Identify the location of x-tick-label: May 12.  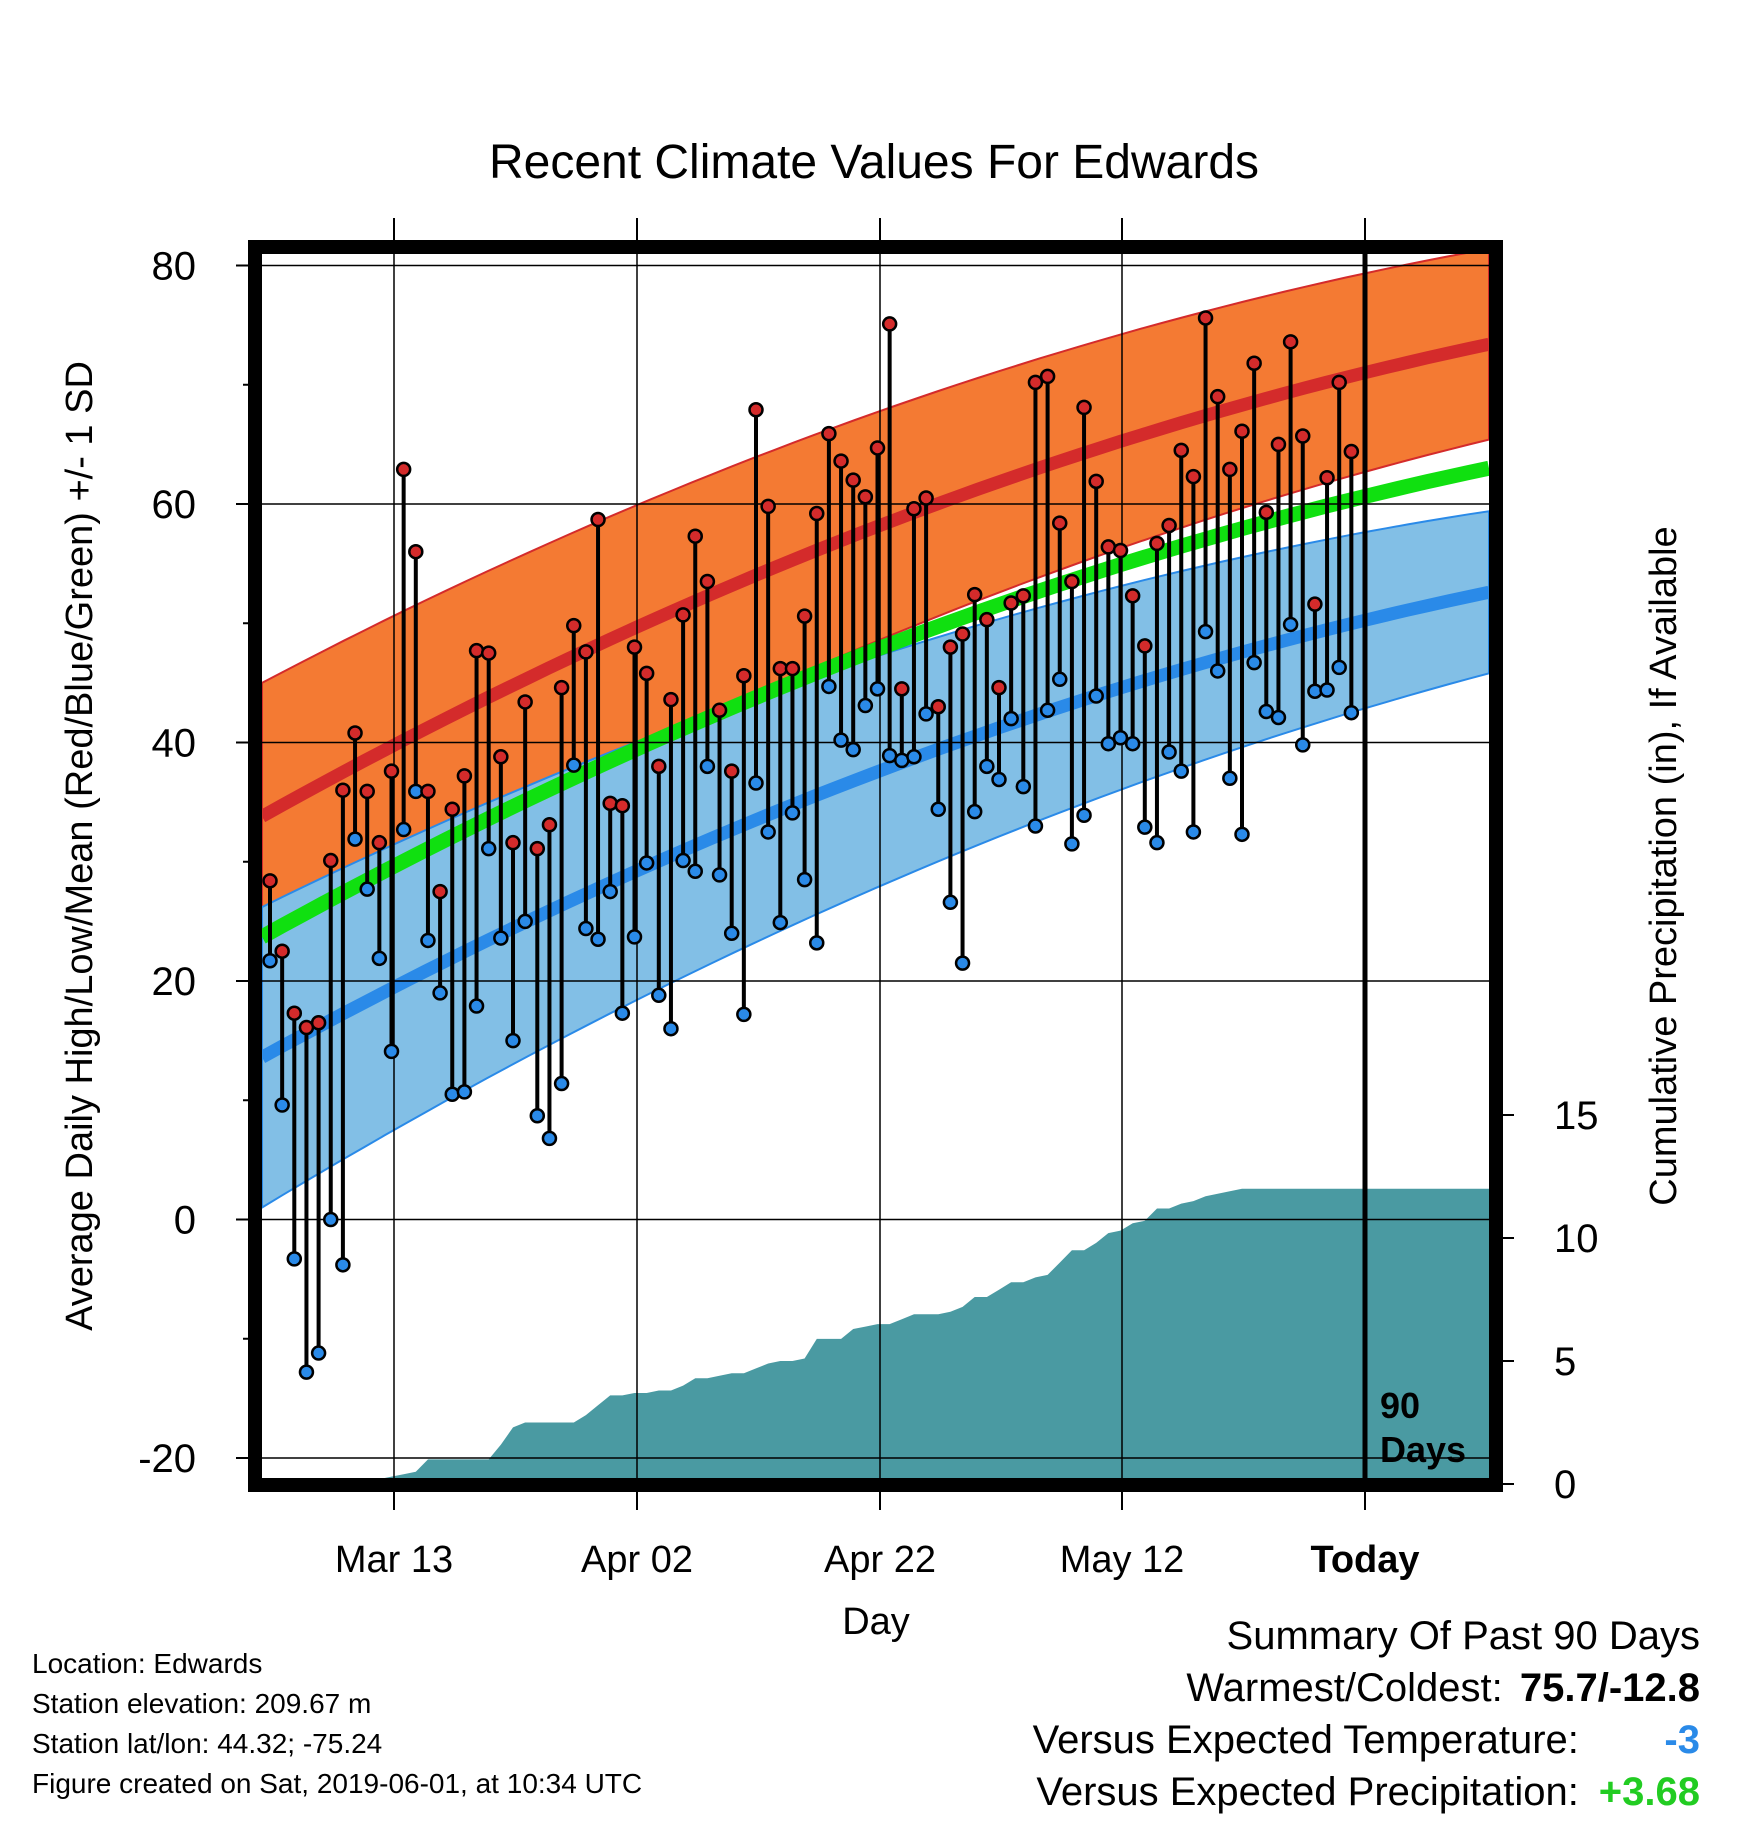
(1122, 1560).